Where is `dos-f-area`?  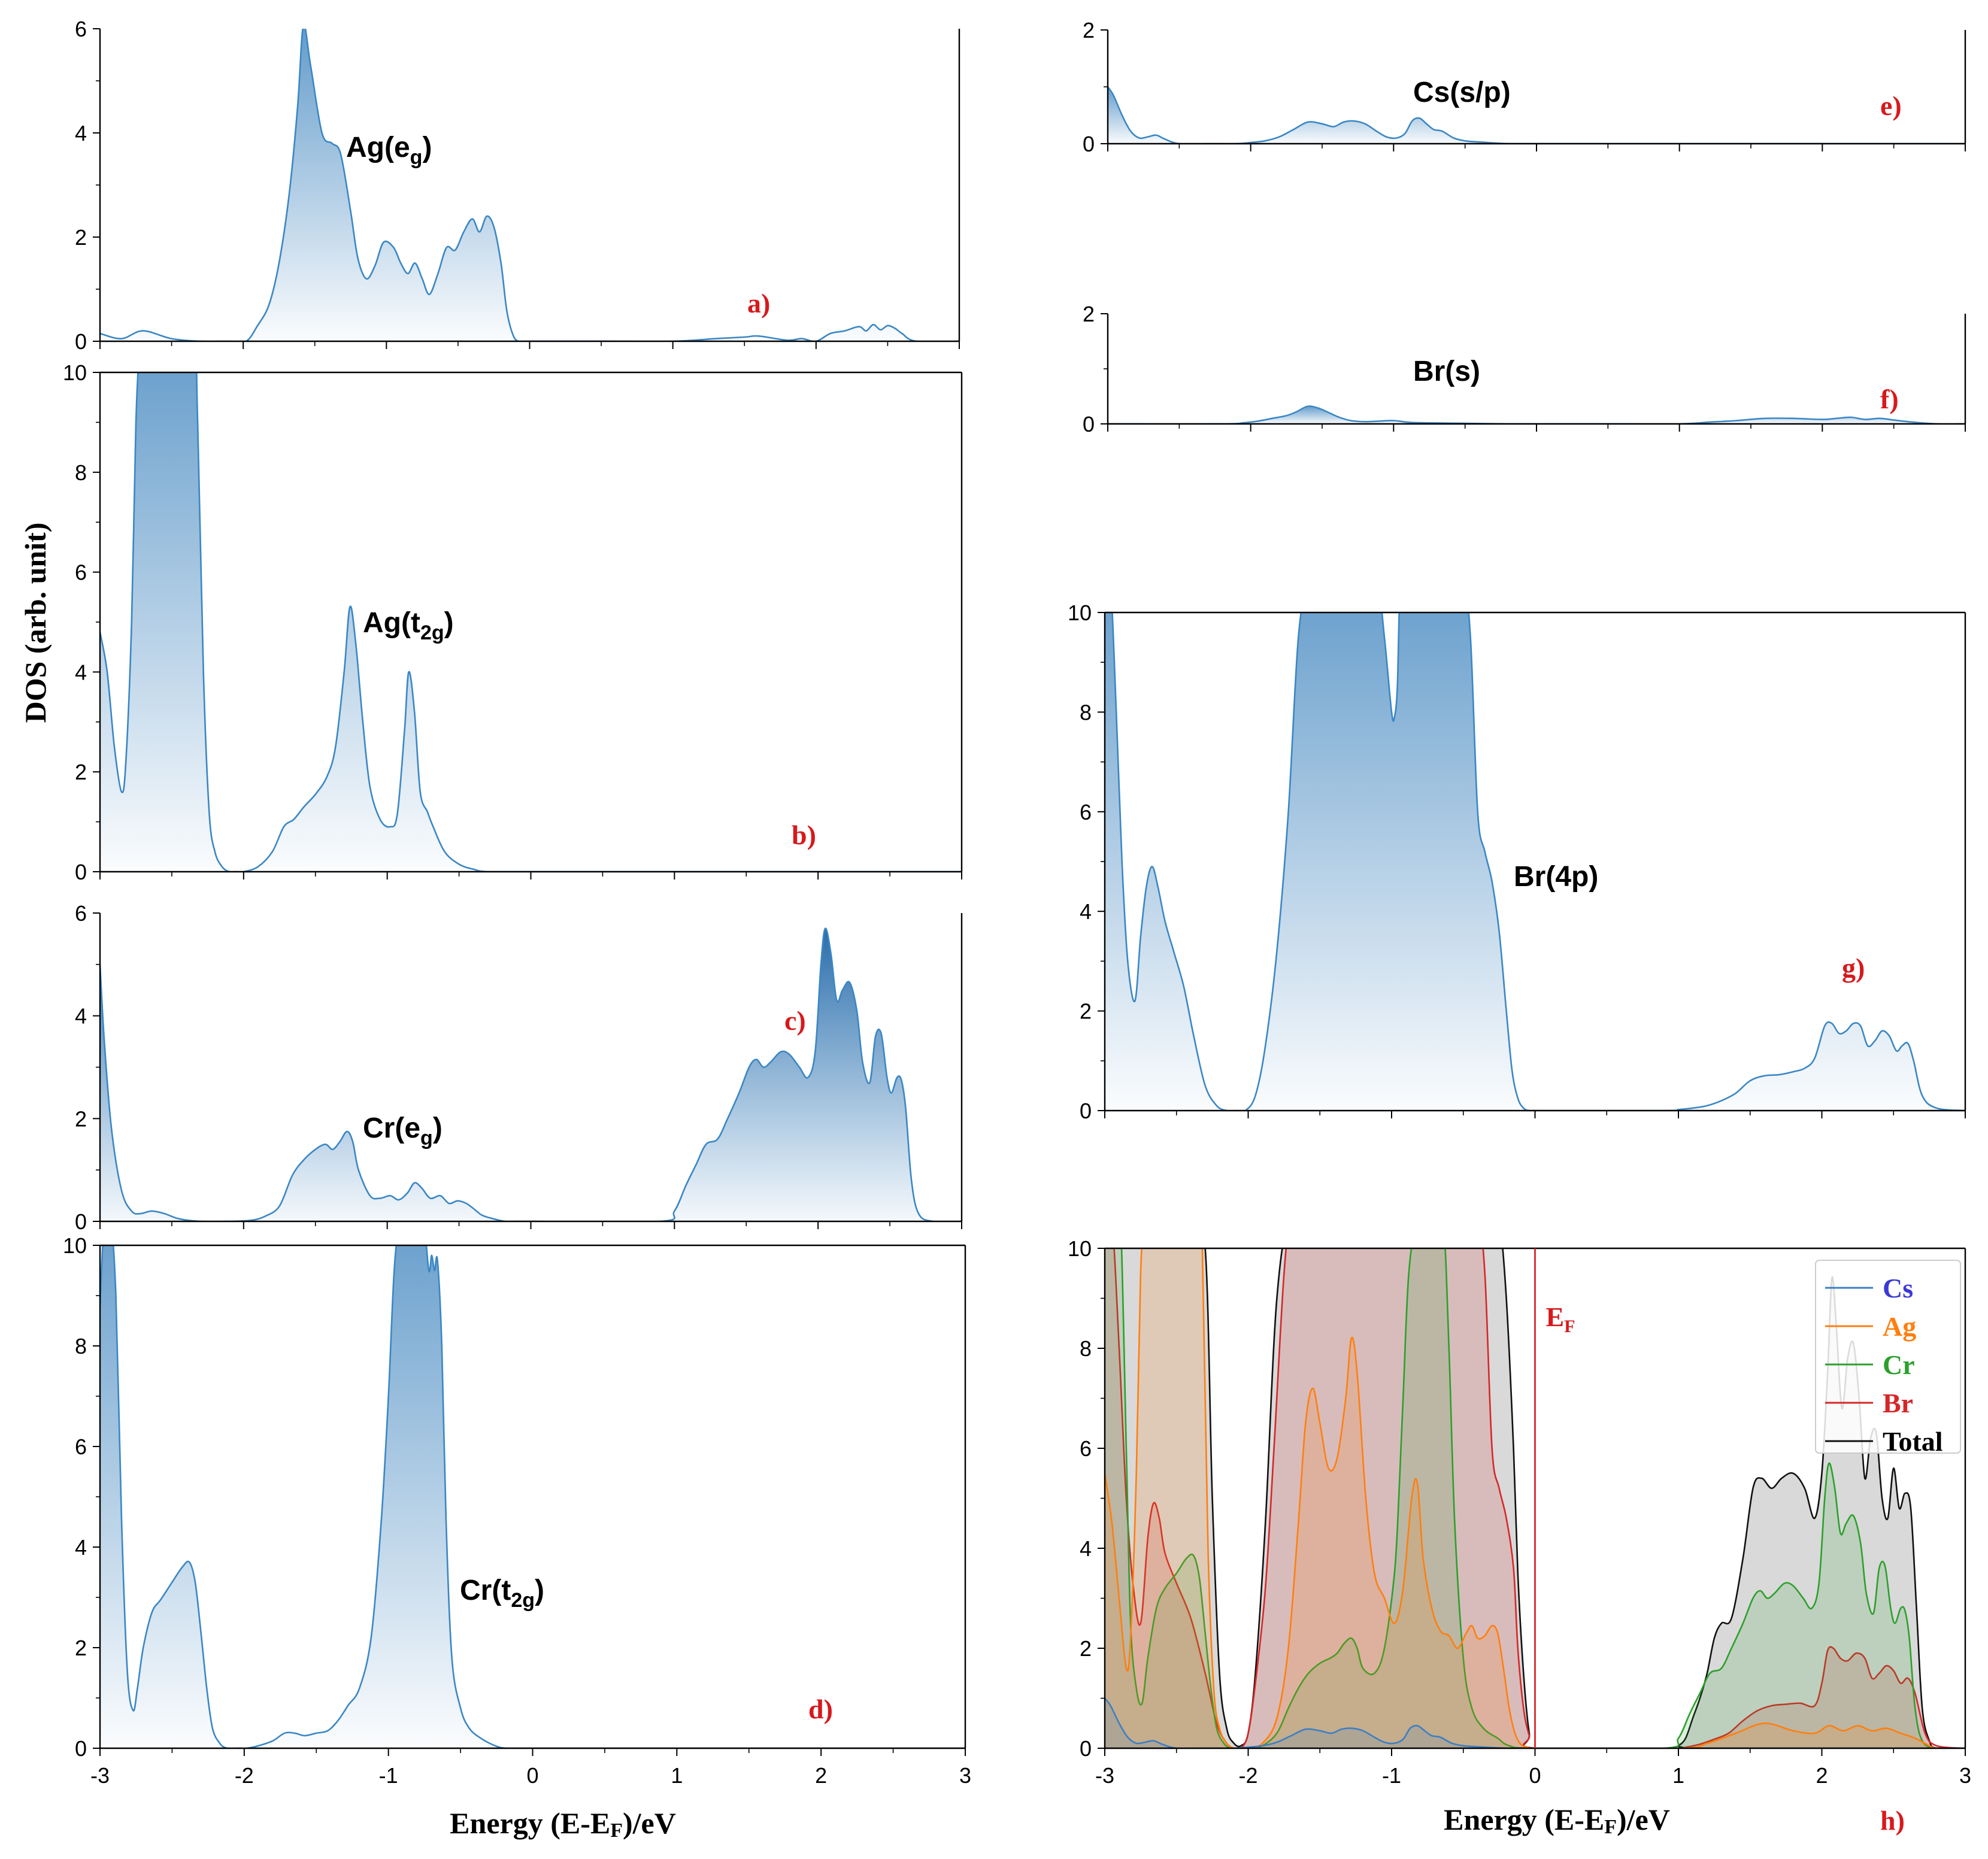
dos-f-area is located at coordinates (1536, 415).